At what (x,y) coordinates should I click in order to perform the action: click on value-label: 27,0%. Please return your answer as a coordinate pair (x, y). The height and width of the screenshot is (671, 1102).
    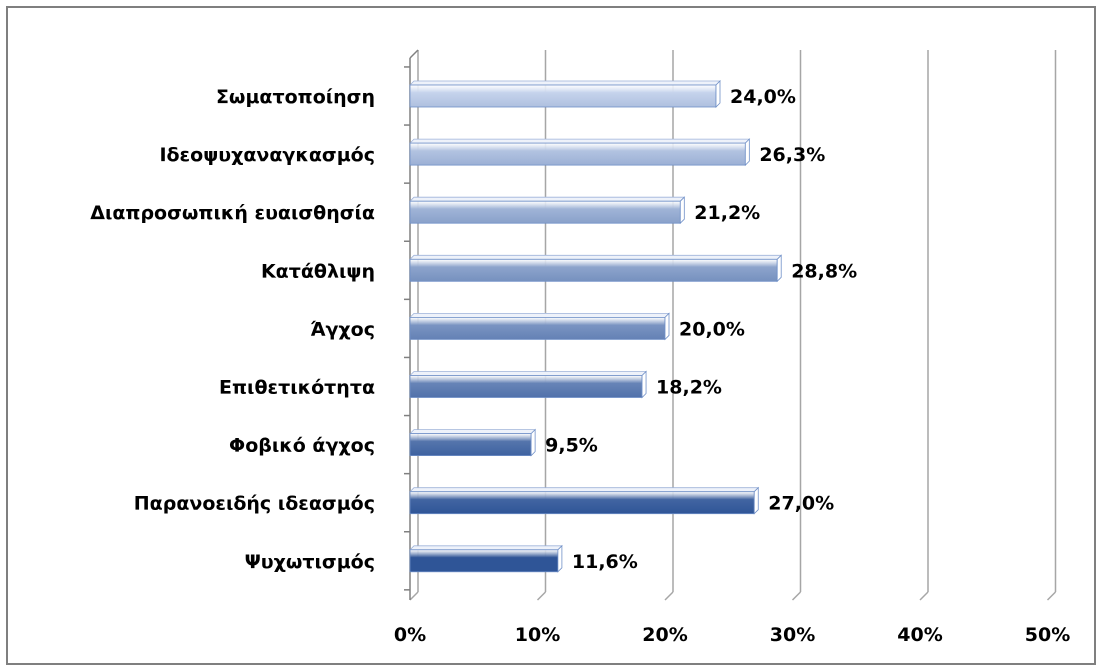
    Looking at the image, I should click on (801, 504).